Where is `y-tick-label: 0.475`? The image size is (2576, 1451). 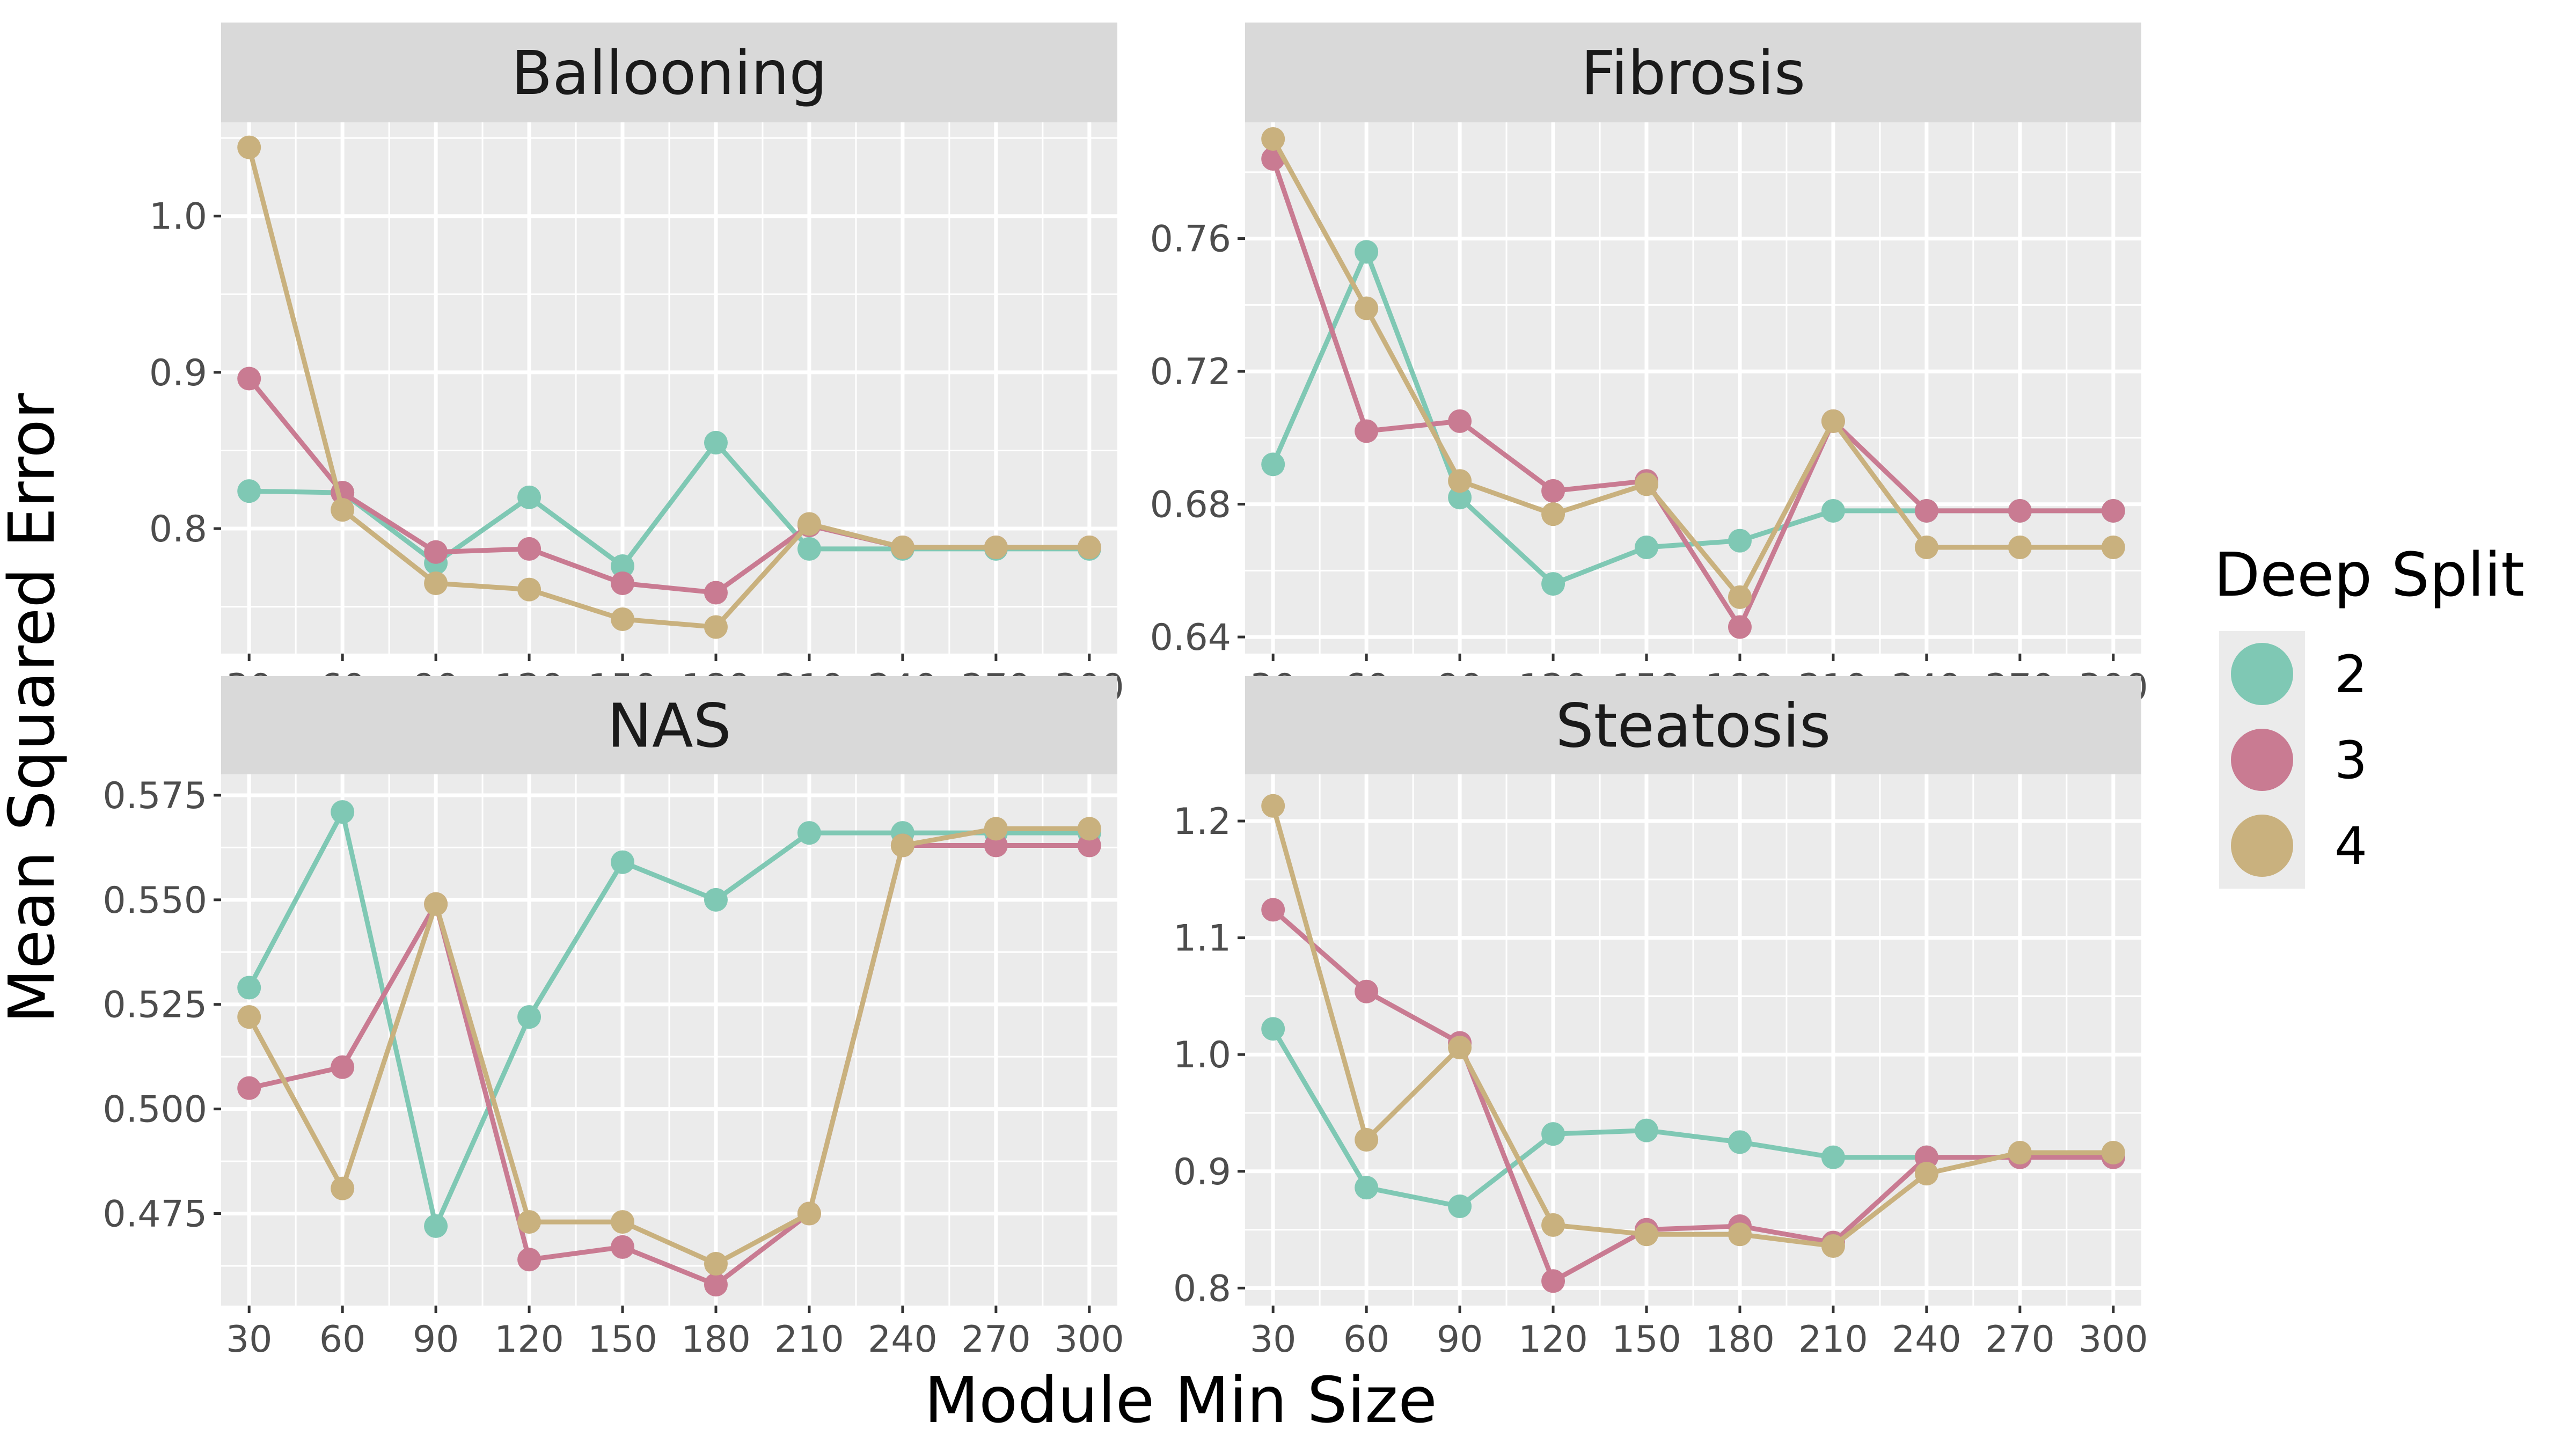 y-tick-label: 0.475 is located at coordinates (155, 1215).